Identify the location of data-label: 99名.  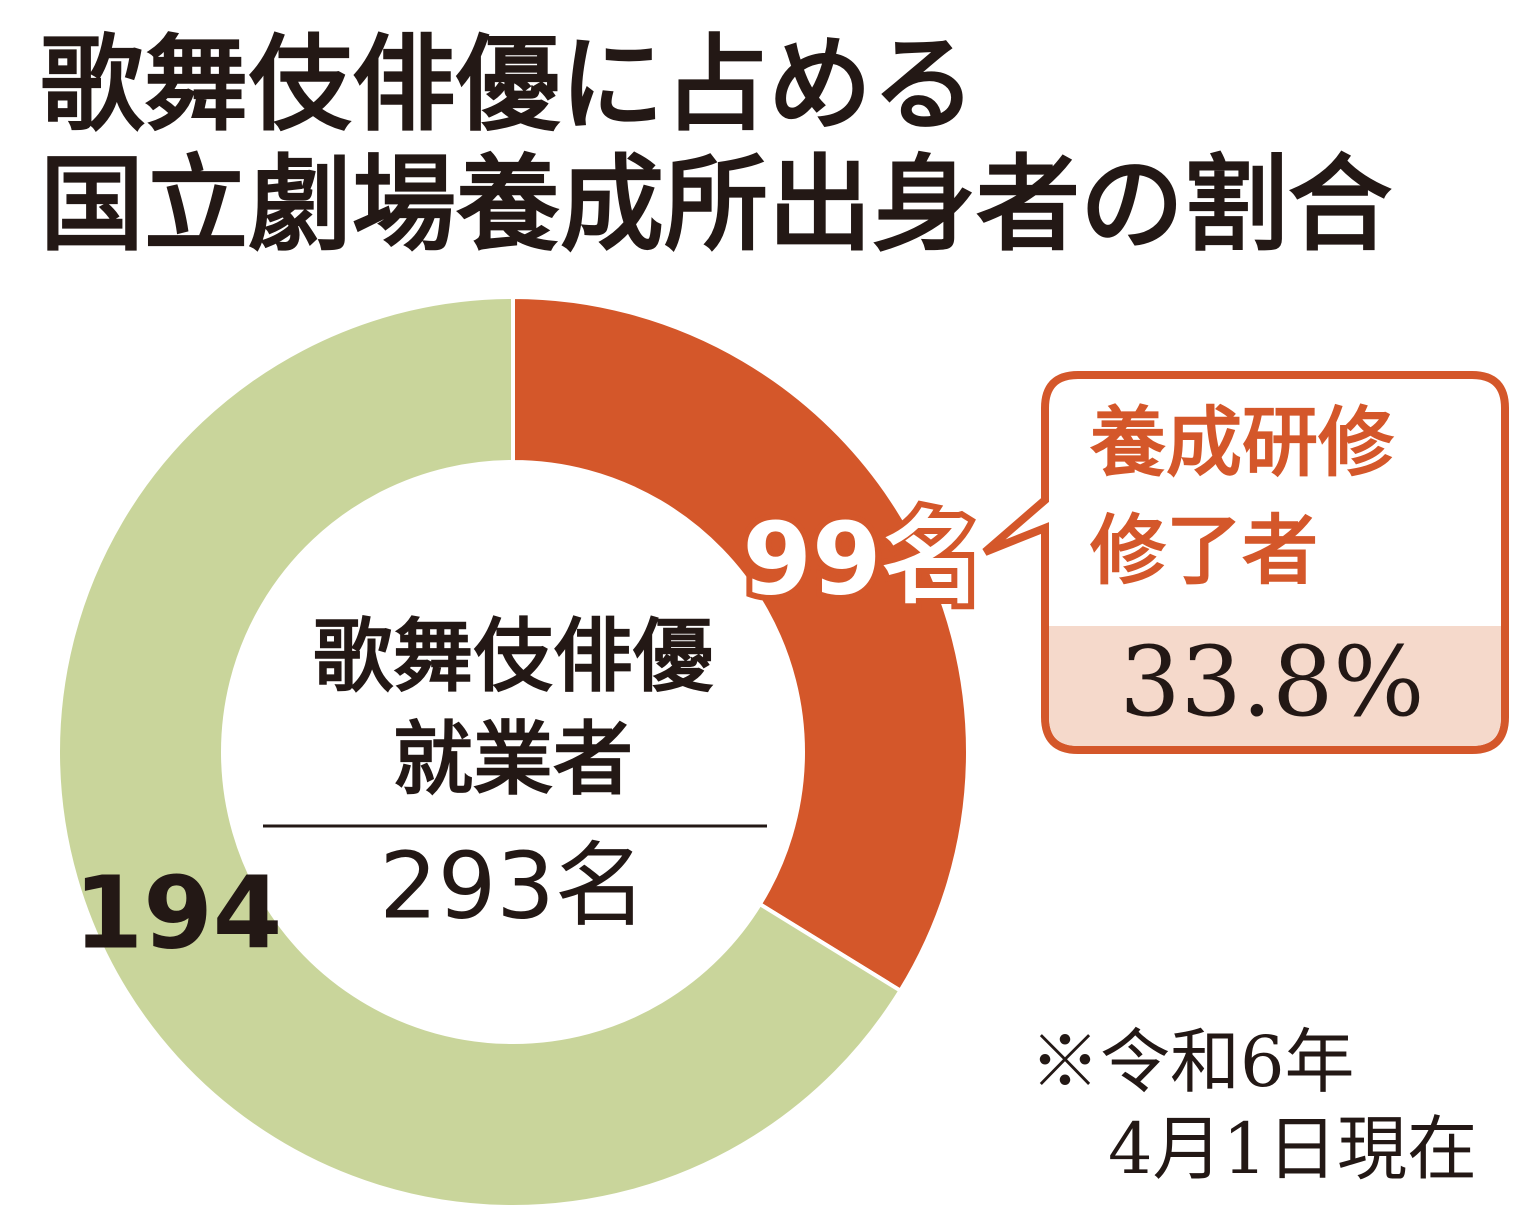
(861, 558).